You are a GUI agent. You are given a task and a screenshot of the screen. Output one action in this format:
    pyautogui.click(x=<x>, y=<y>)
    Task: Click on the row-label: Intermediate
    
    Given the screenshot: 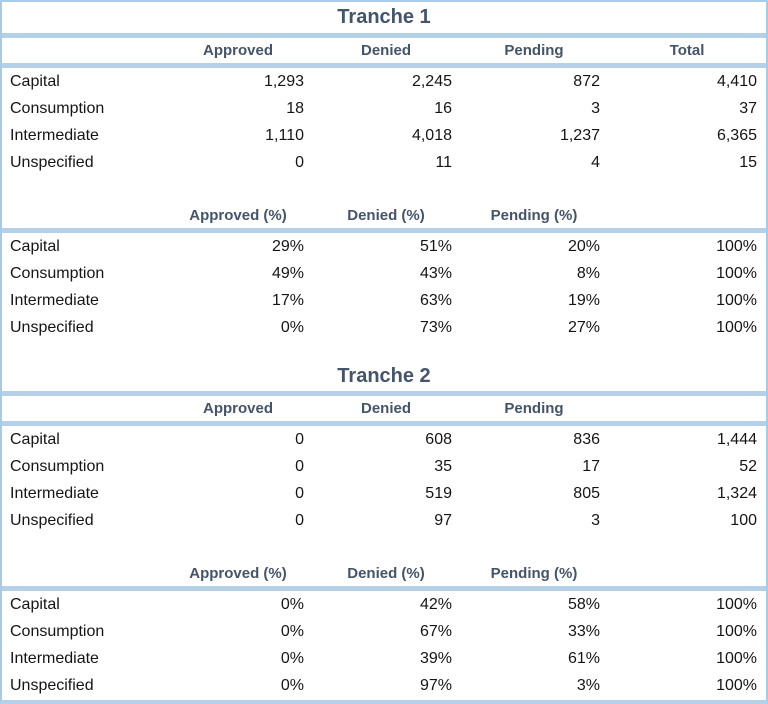 What is the action you would take?
    pyautogui.click(x=54, y=493)
    